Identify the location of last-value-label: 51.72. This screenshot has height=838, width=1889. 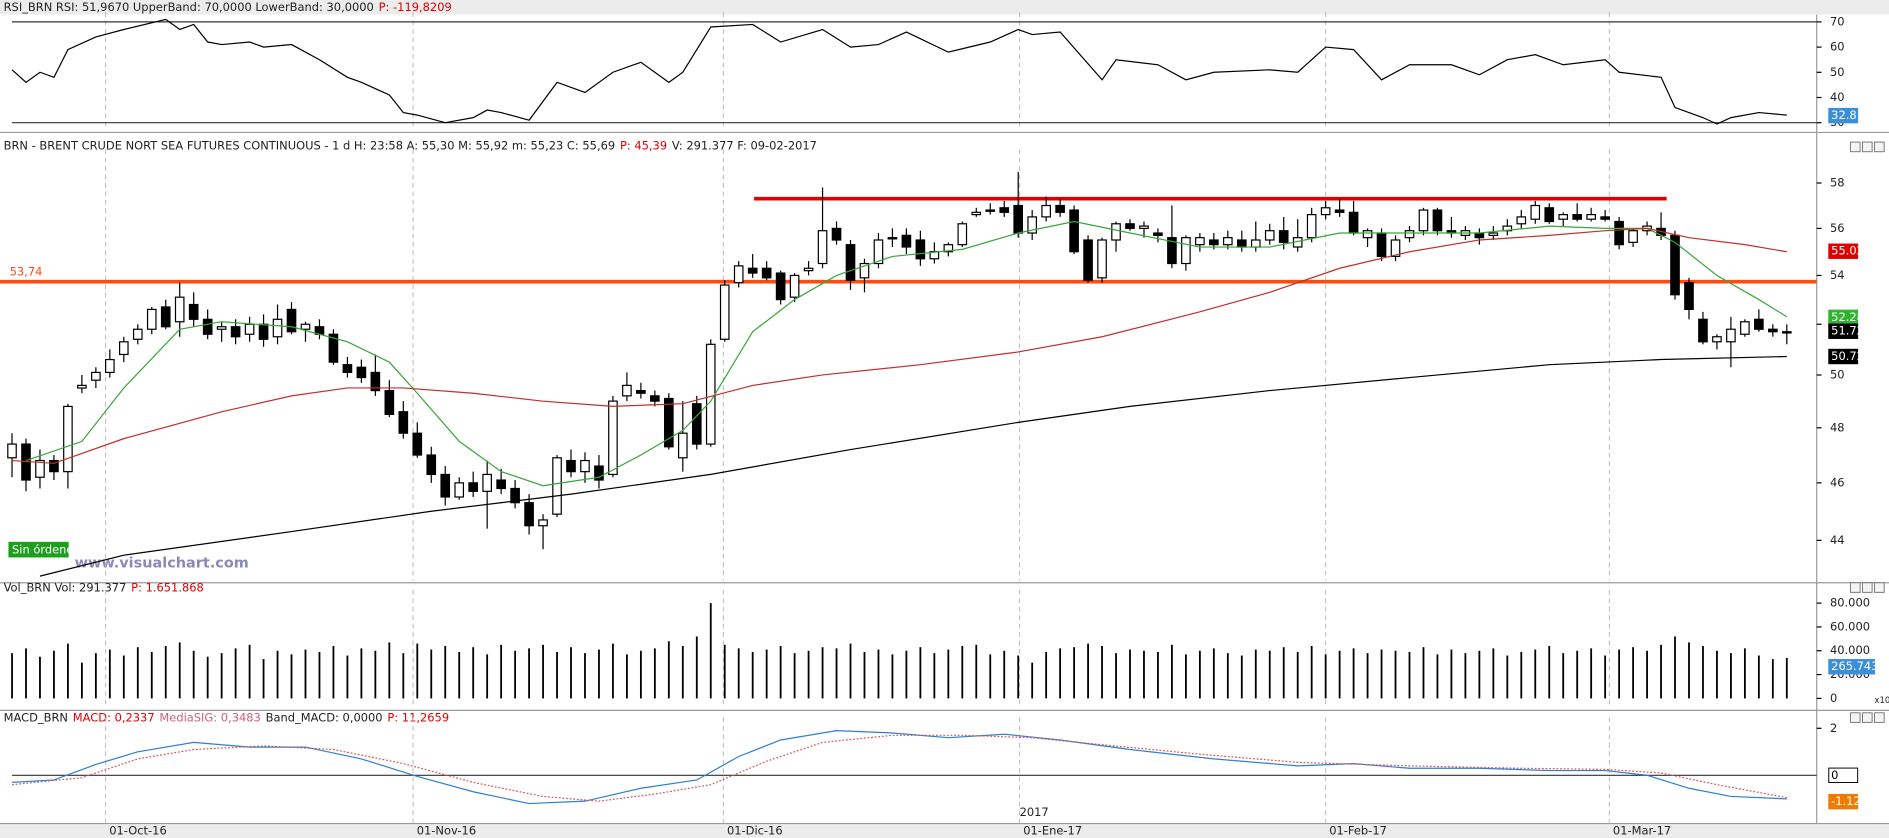
(1847, 331).